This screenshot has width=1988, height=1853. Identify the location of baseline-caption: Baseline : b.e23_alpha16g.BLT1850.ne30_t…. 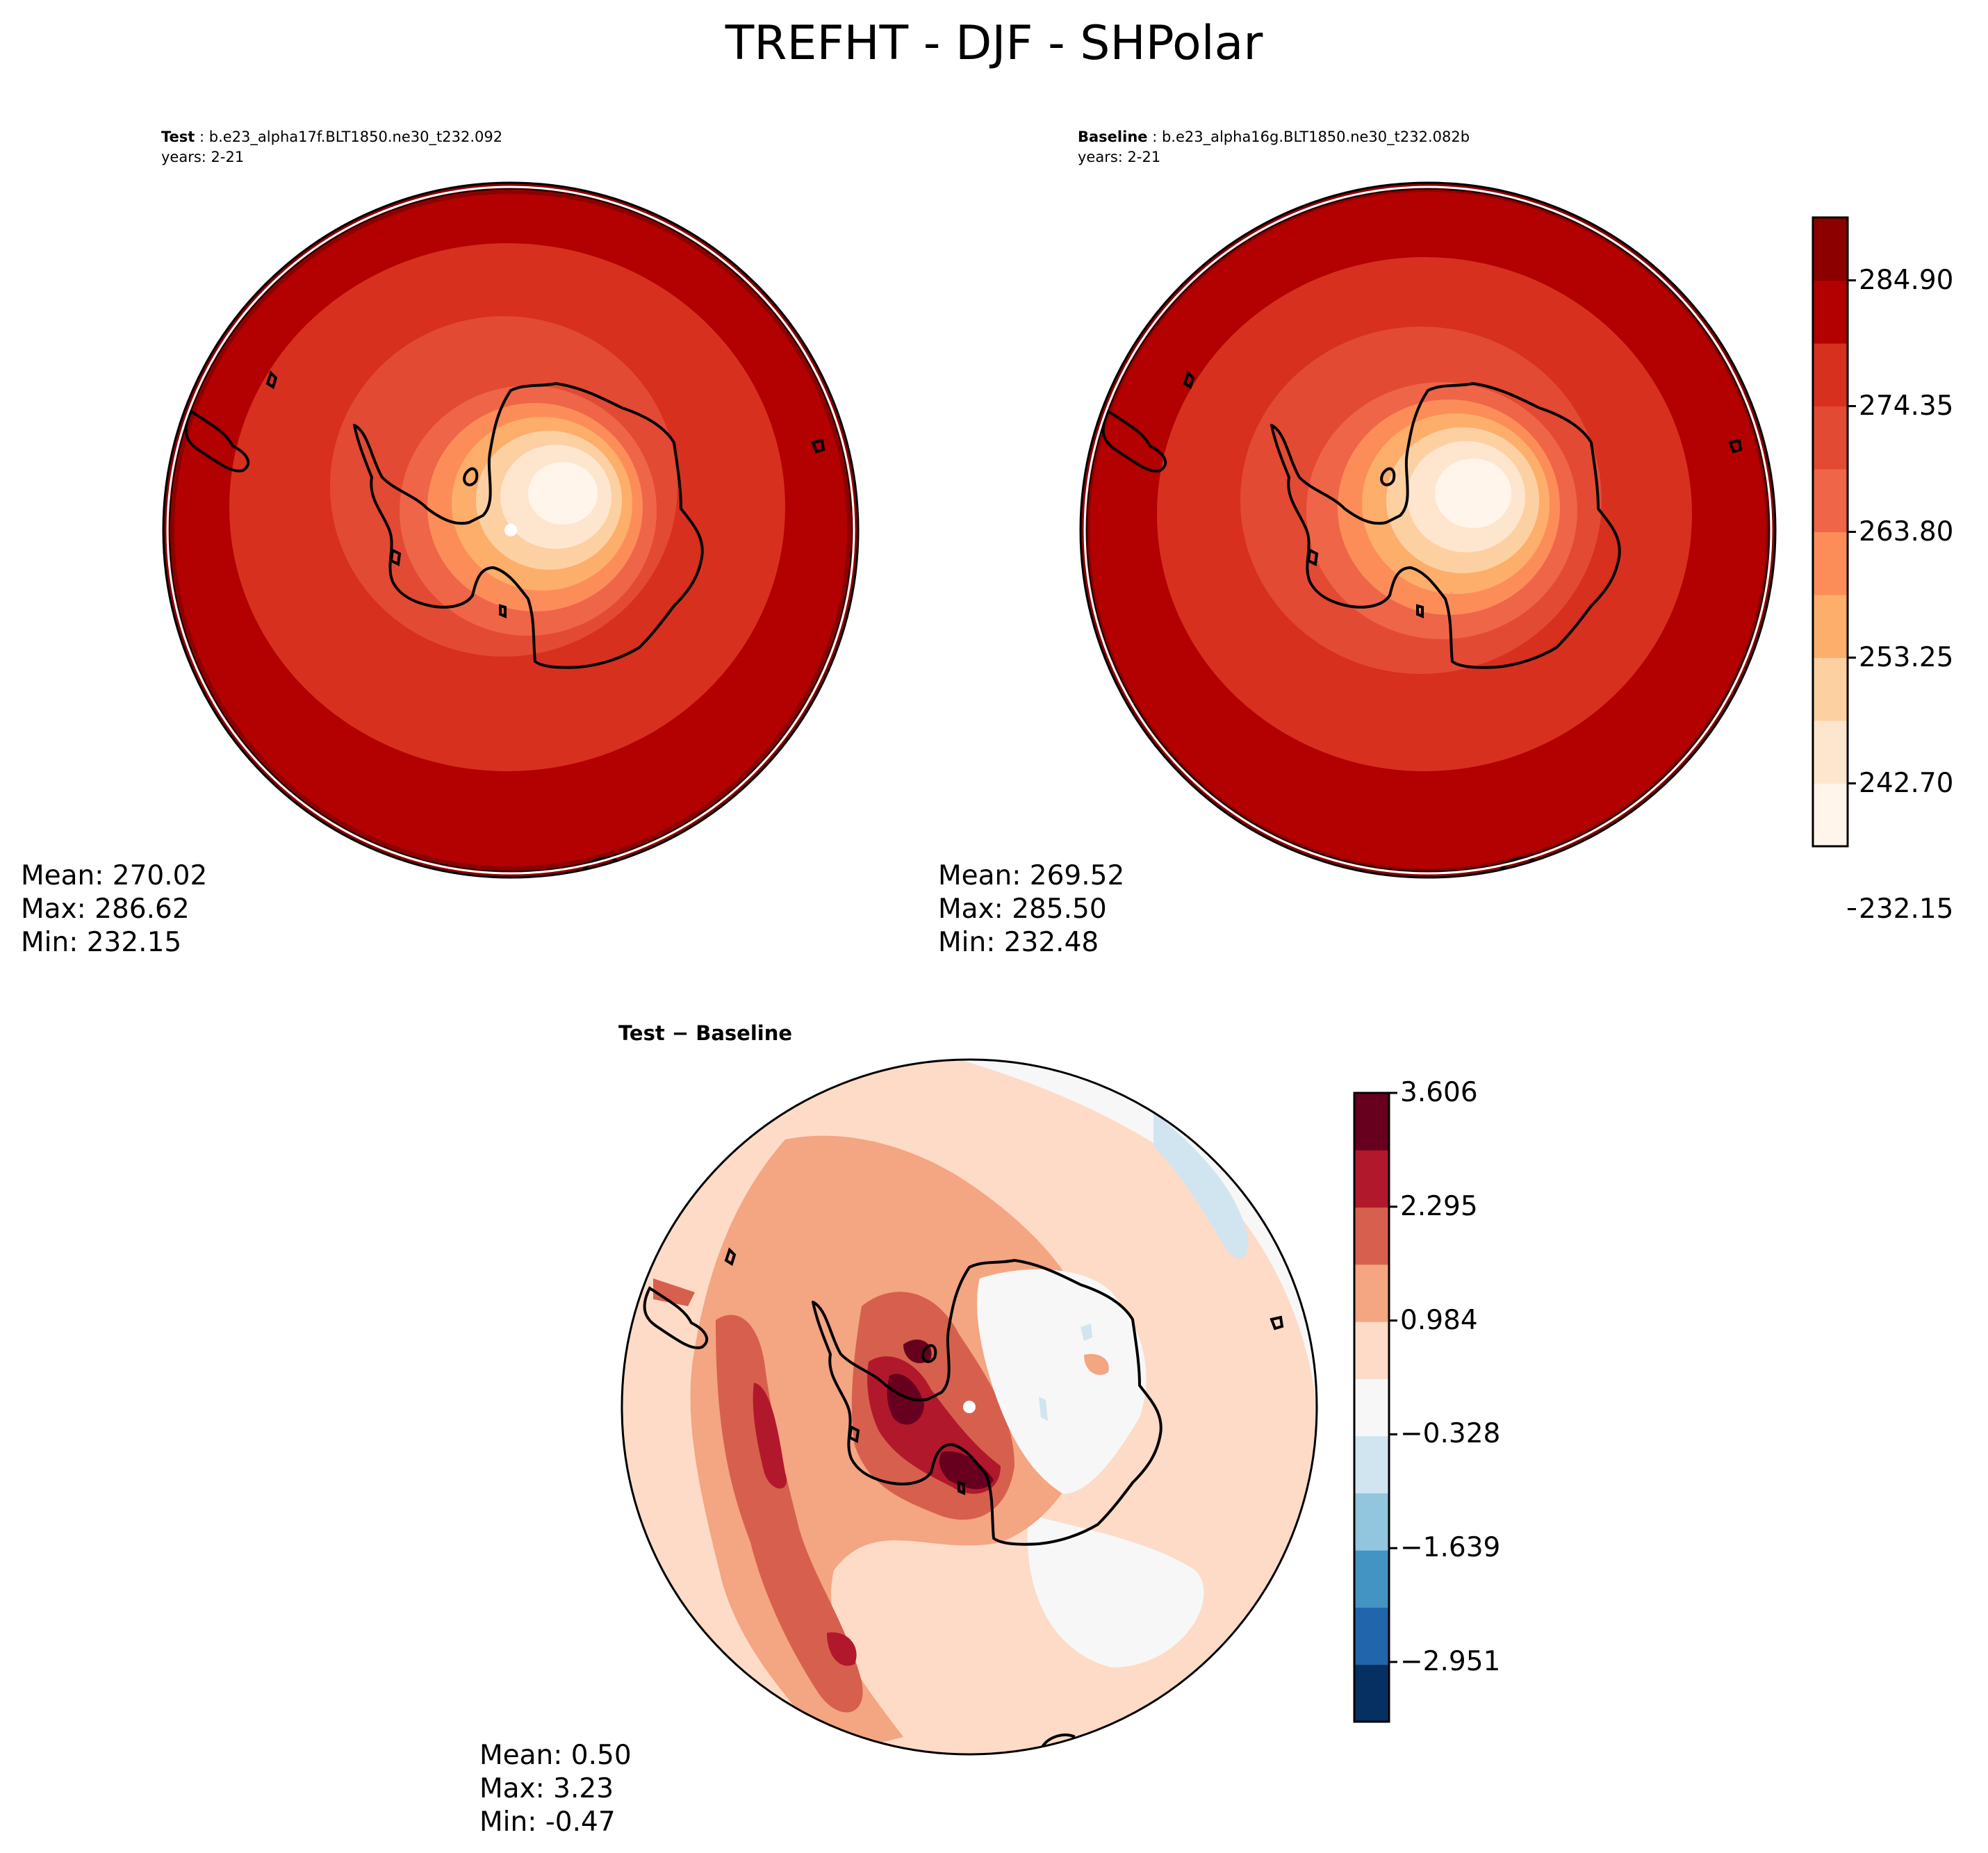
(1274, 137).